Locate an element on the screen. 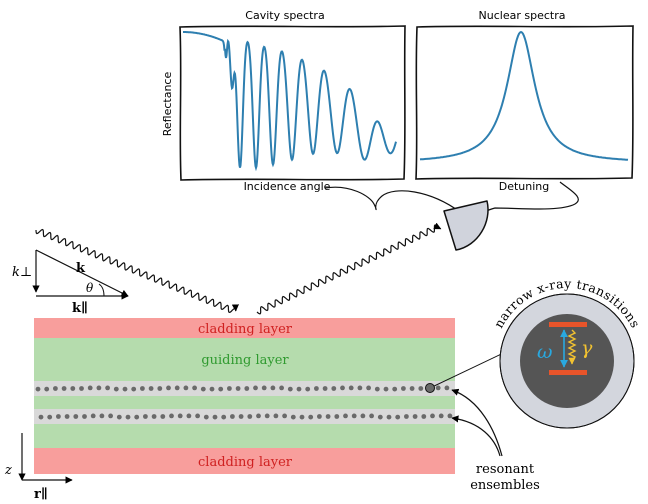 The image size is (648, 504). bottom-cladding-label: cladding layer is located at coordinates (245, 462).